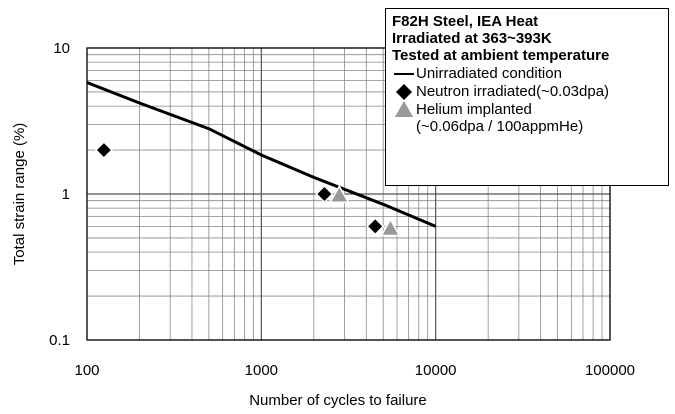 The image size is (675, 414). I want to click on legend-title: Irradiated at 363~393K, so click(472, 38).